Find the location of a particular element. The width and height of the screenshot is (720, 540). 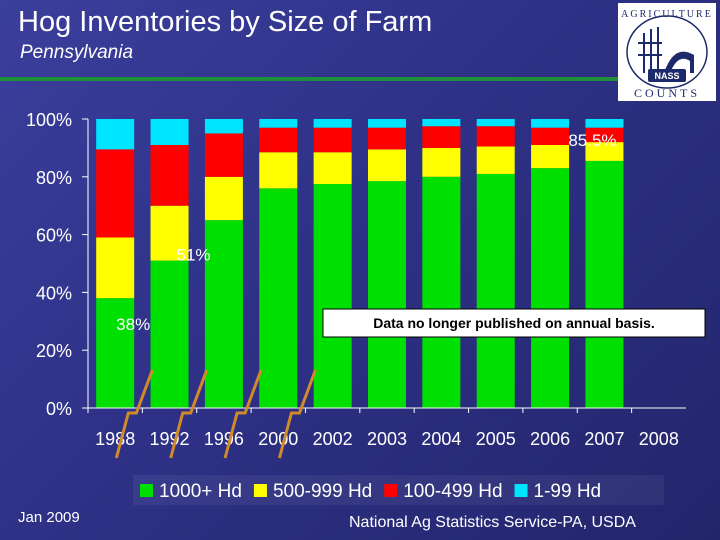

x-tick-label: 2006 is located at coordinates (550, 439).